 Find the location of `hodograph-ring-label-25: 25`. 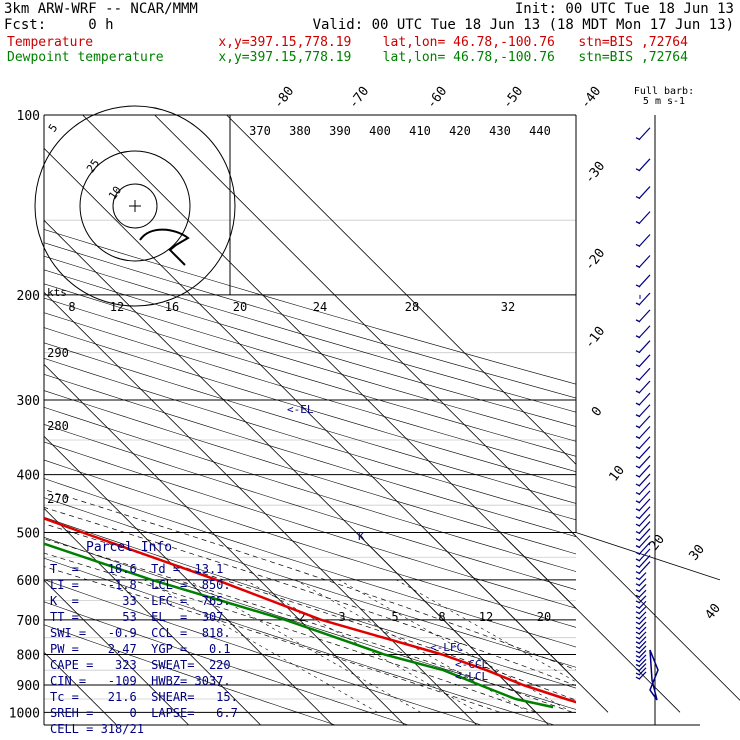

hodograph-ring-label-25: 25 is located at coordinates (93, 166).